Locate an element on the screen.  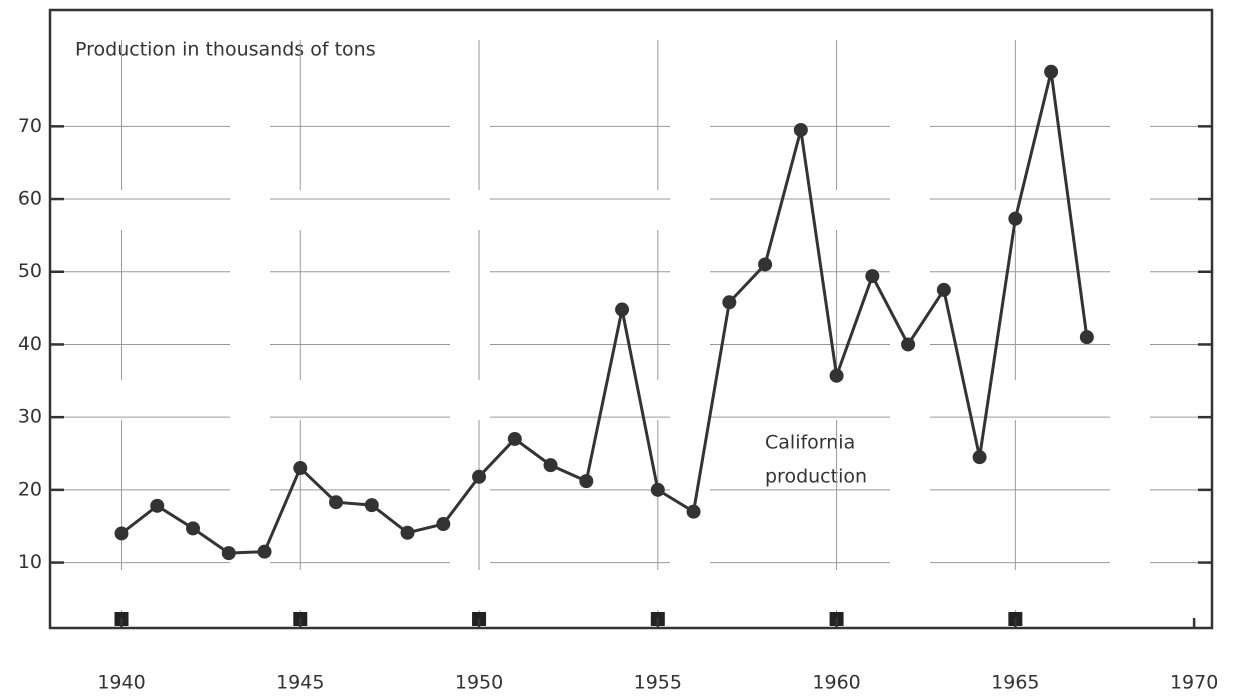
x-tick-label: 1960 is located at coordinates (836, 683).